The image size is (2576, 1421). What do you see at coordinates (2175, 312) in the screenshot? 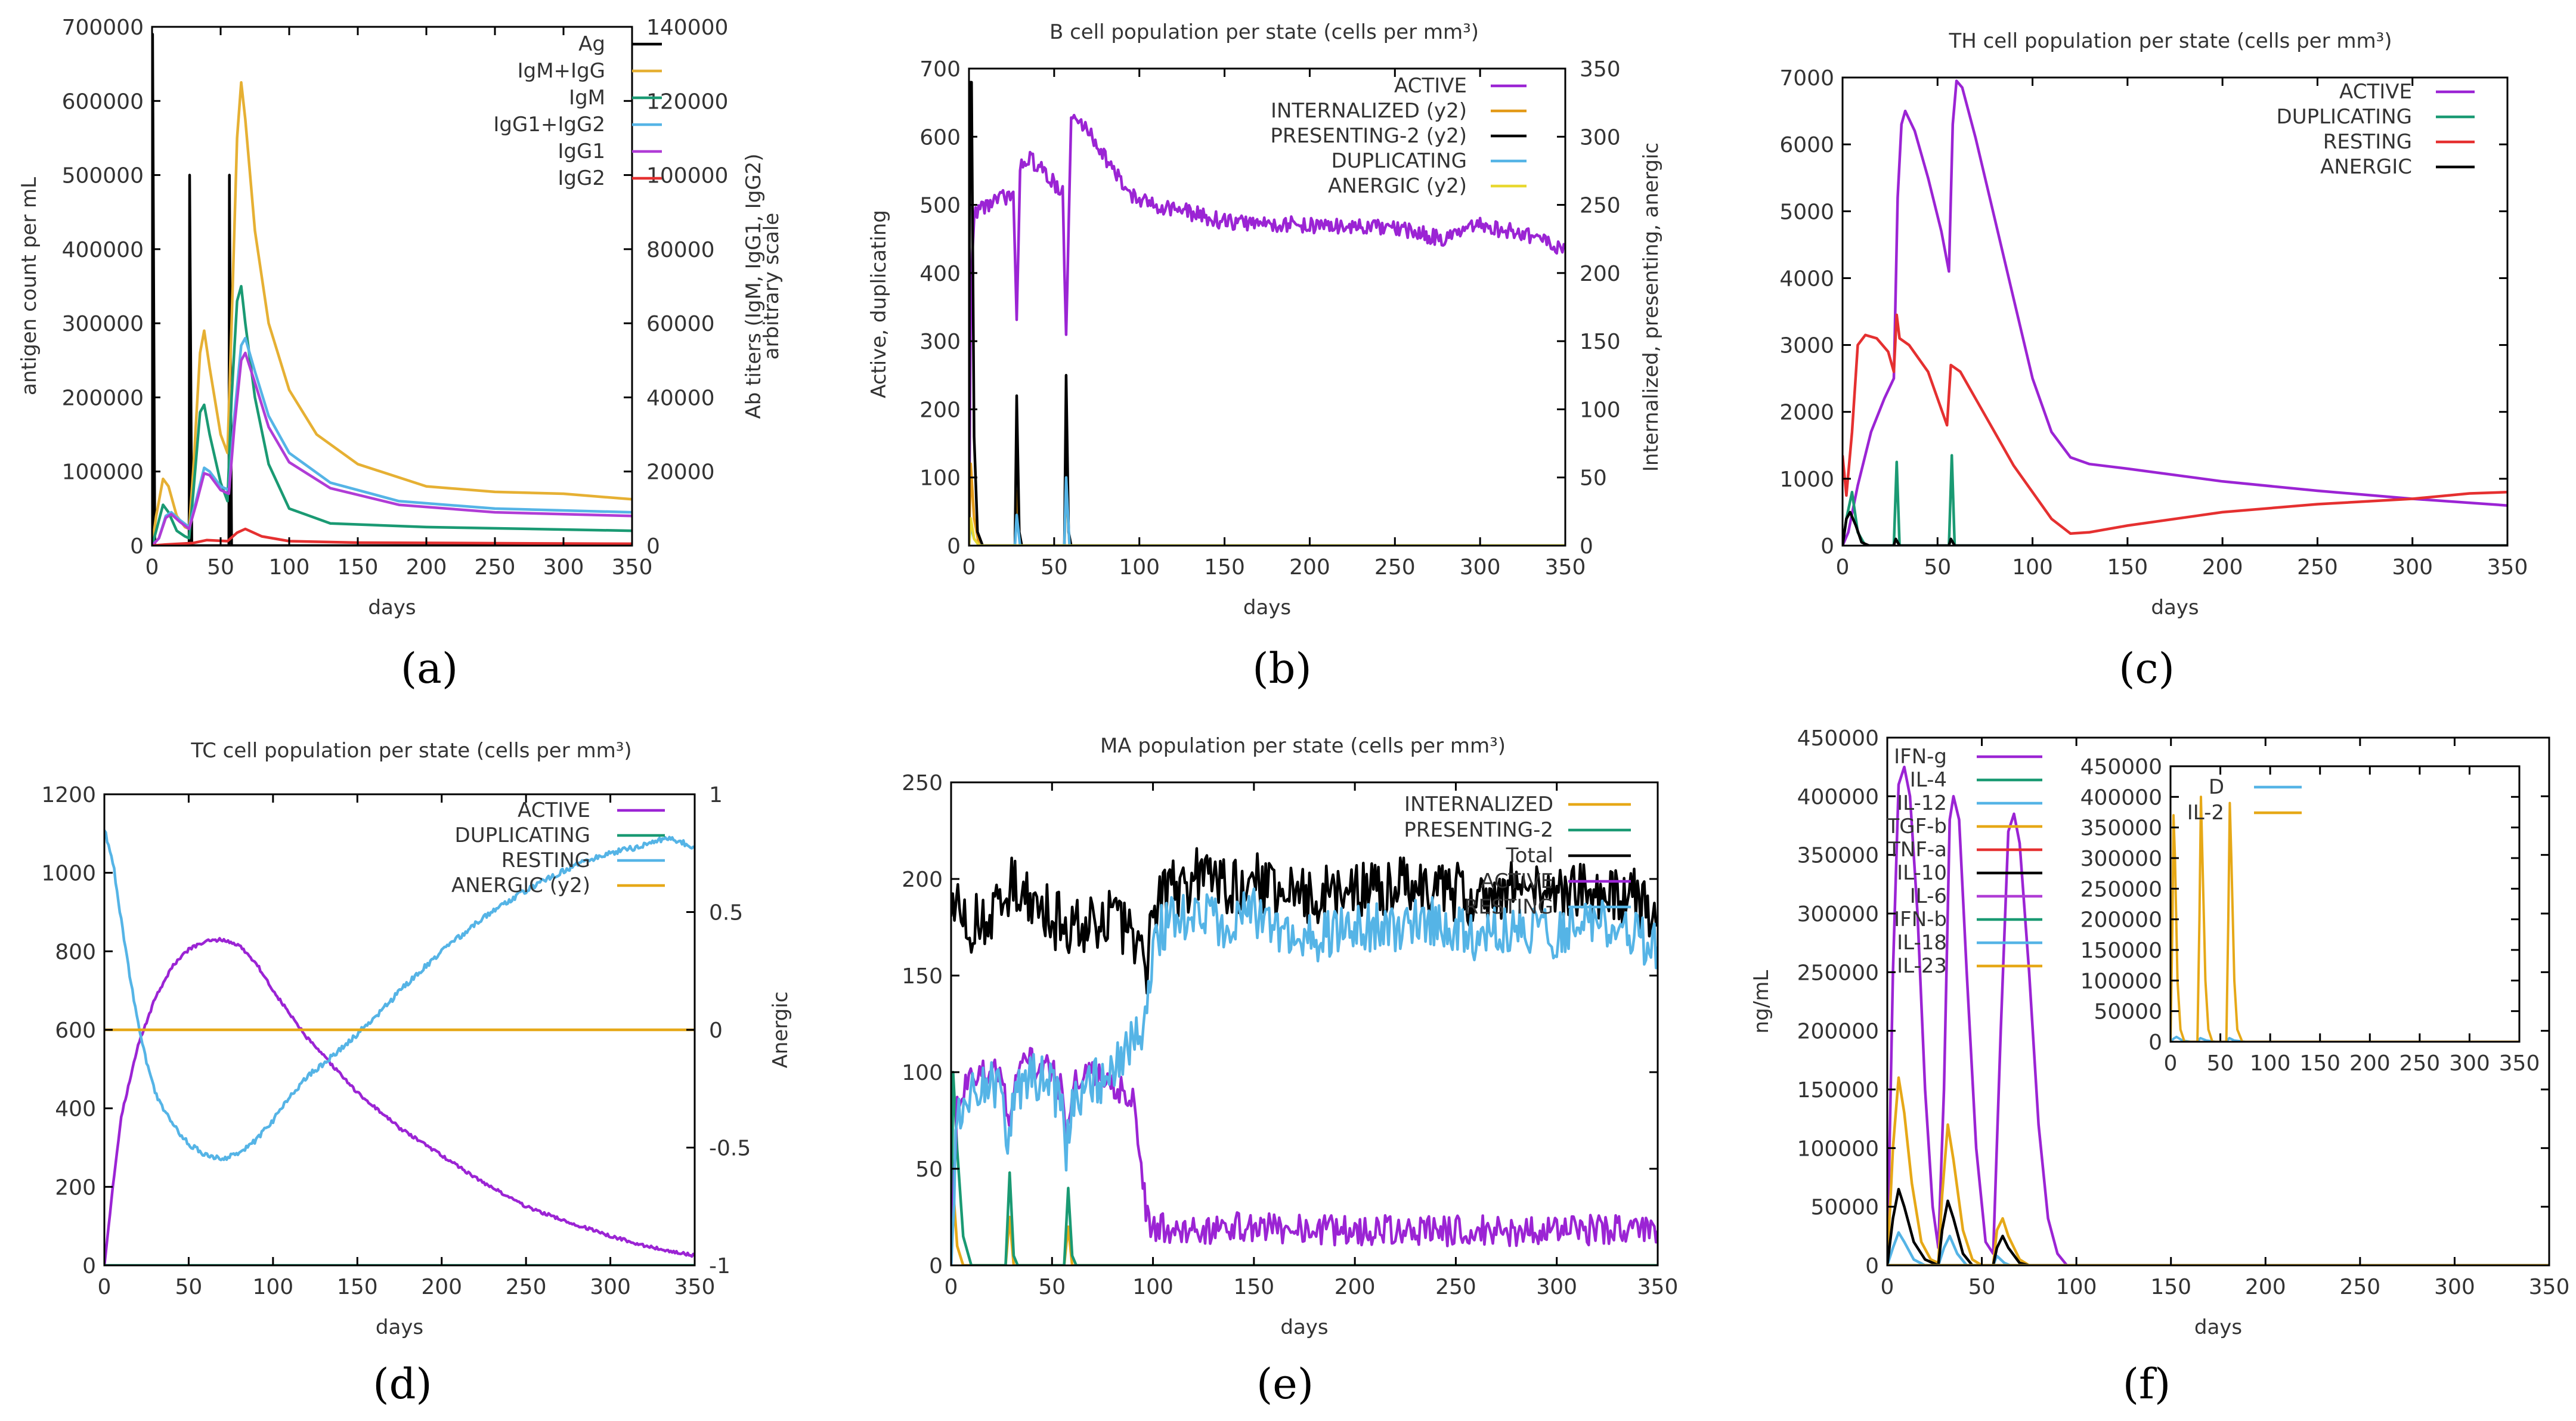
I see `series-line-c-active` at bounding box center [2175, 312].